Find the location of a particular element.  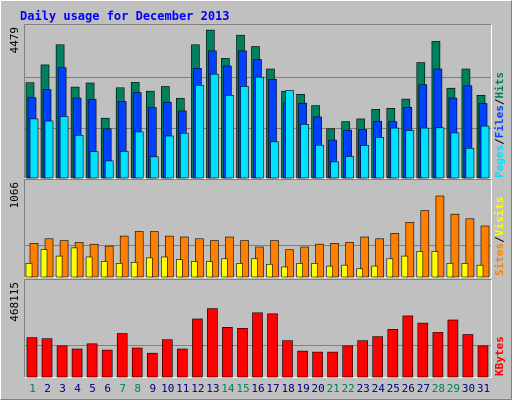

x-tick-label: 23 is located at coordinates (363, 388).